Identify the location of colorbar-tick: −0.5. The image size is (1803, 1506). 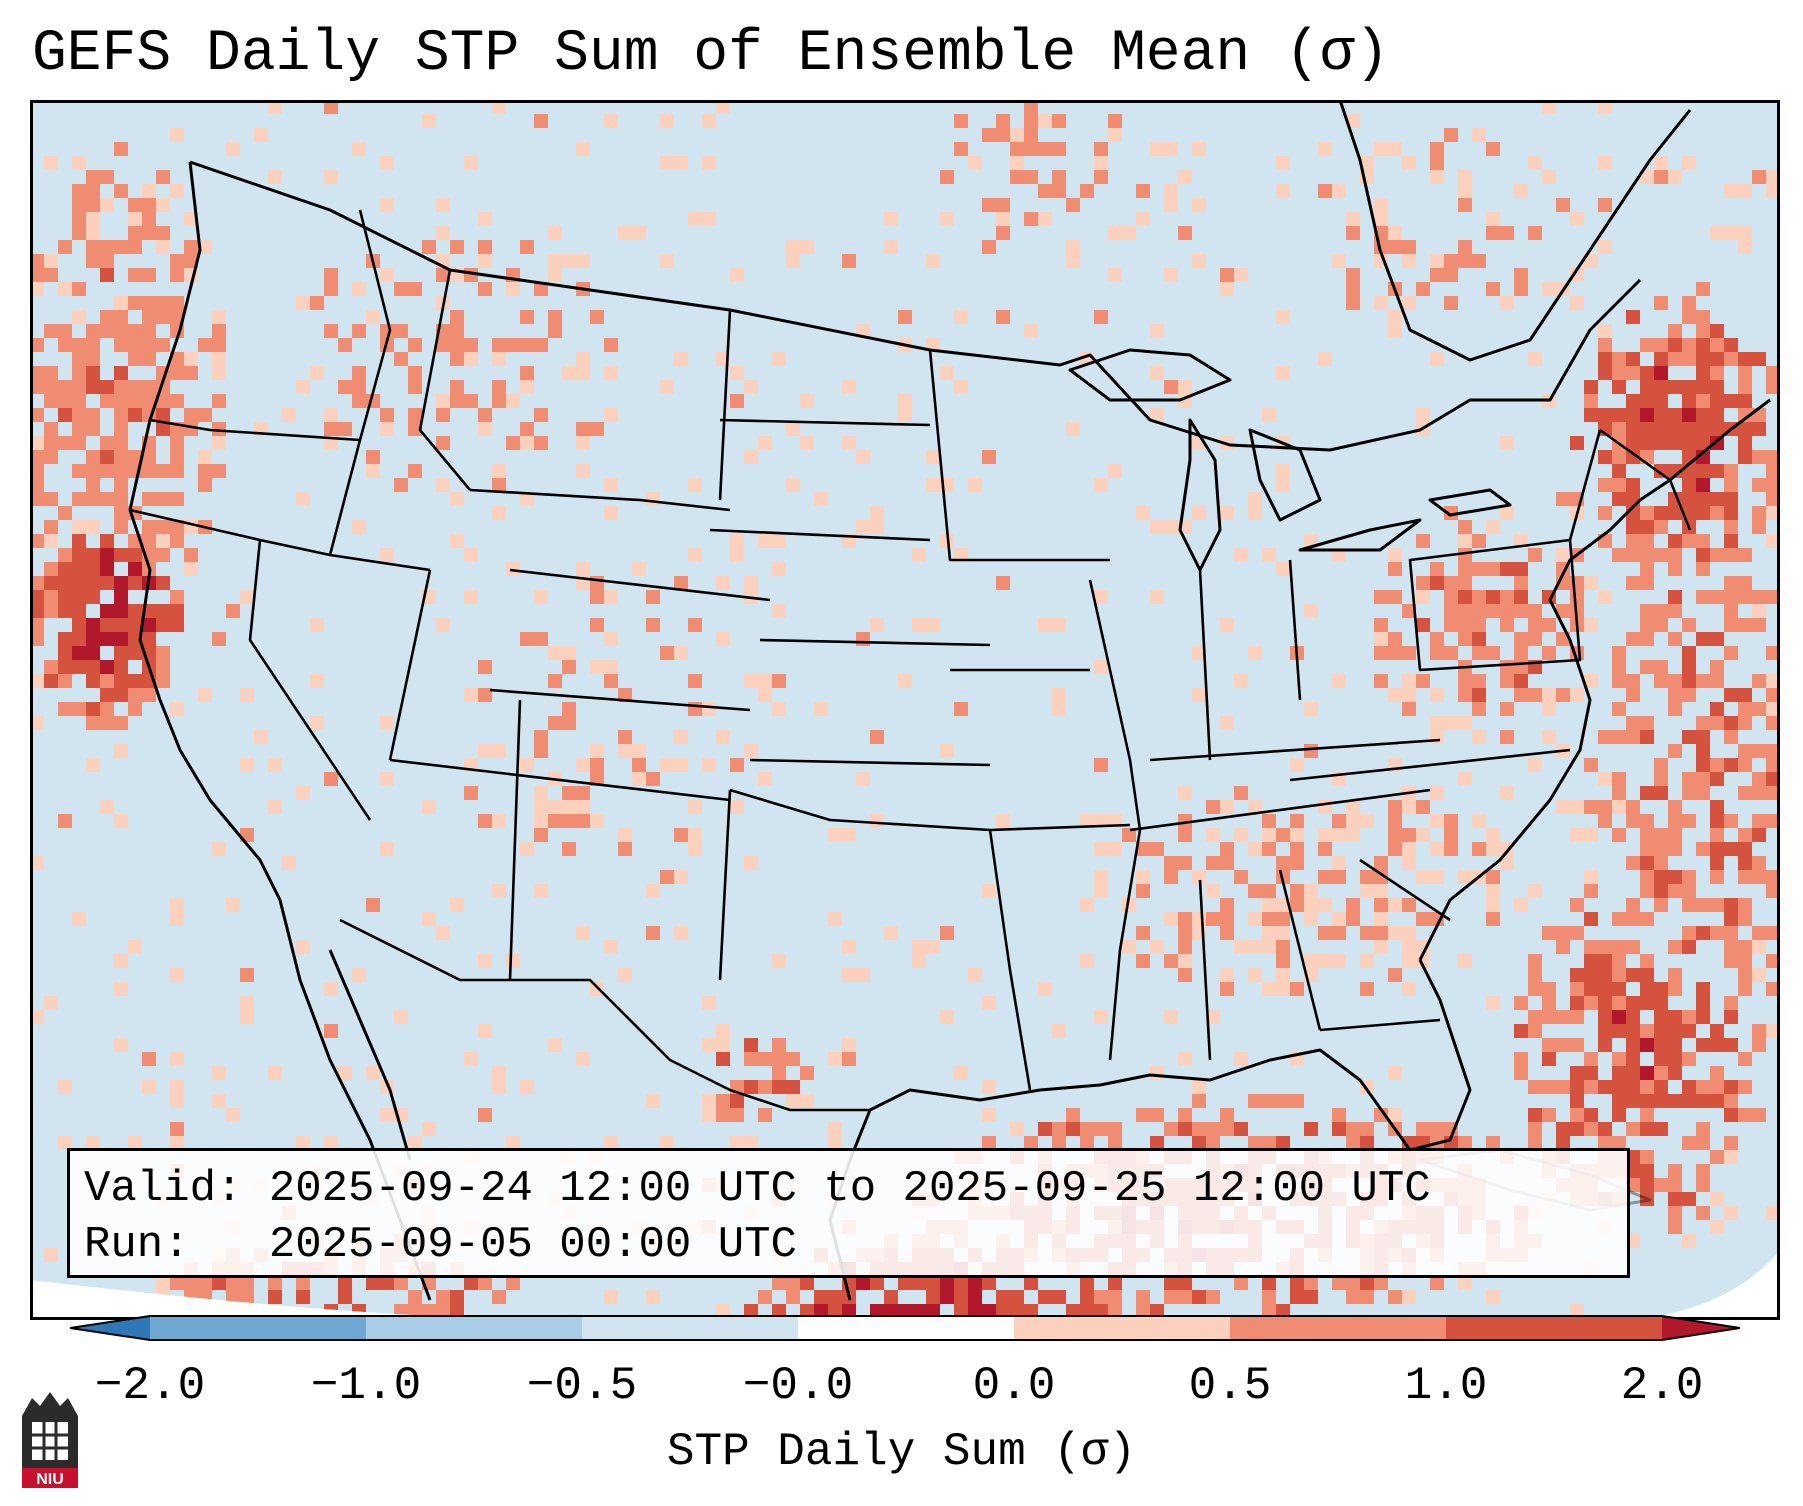
(582, 1386).